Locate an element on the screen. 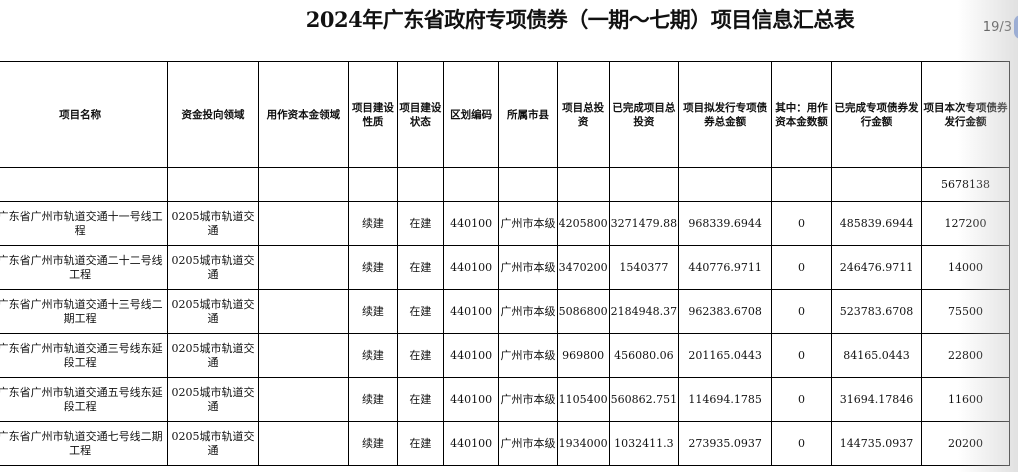 The height and width of the screenshot is (472, 1018). table-cell: 968339.6944 is located at coordinates (725, 223).